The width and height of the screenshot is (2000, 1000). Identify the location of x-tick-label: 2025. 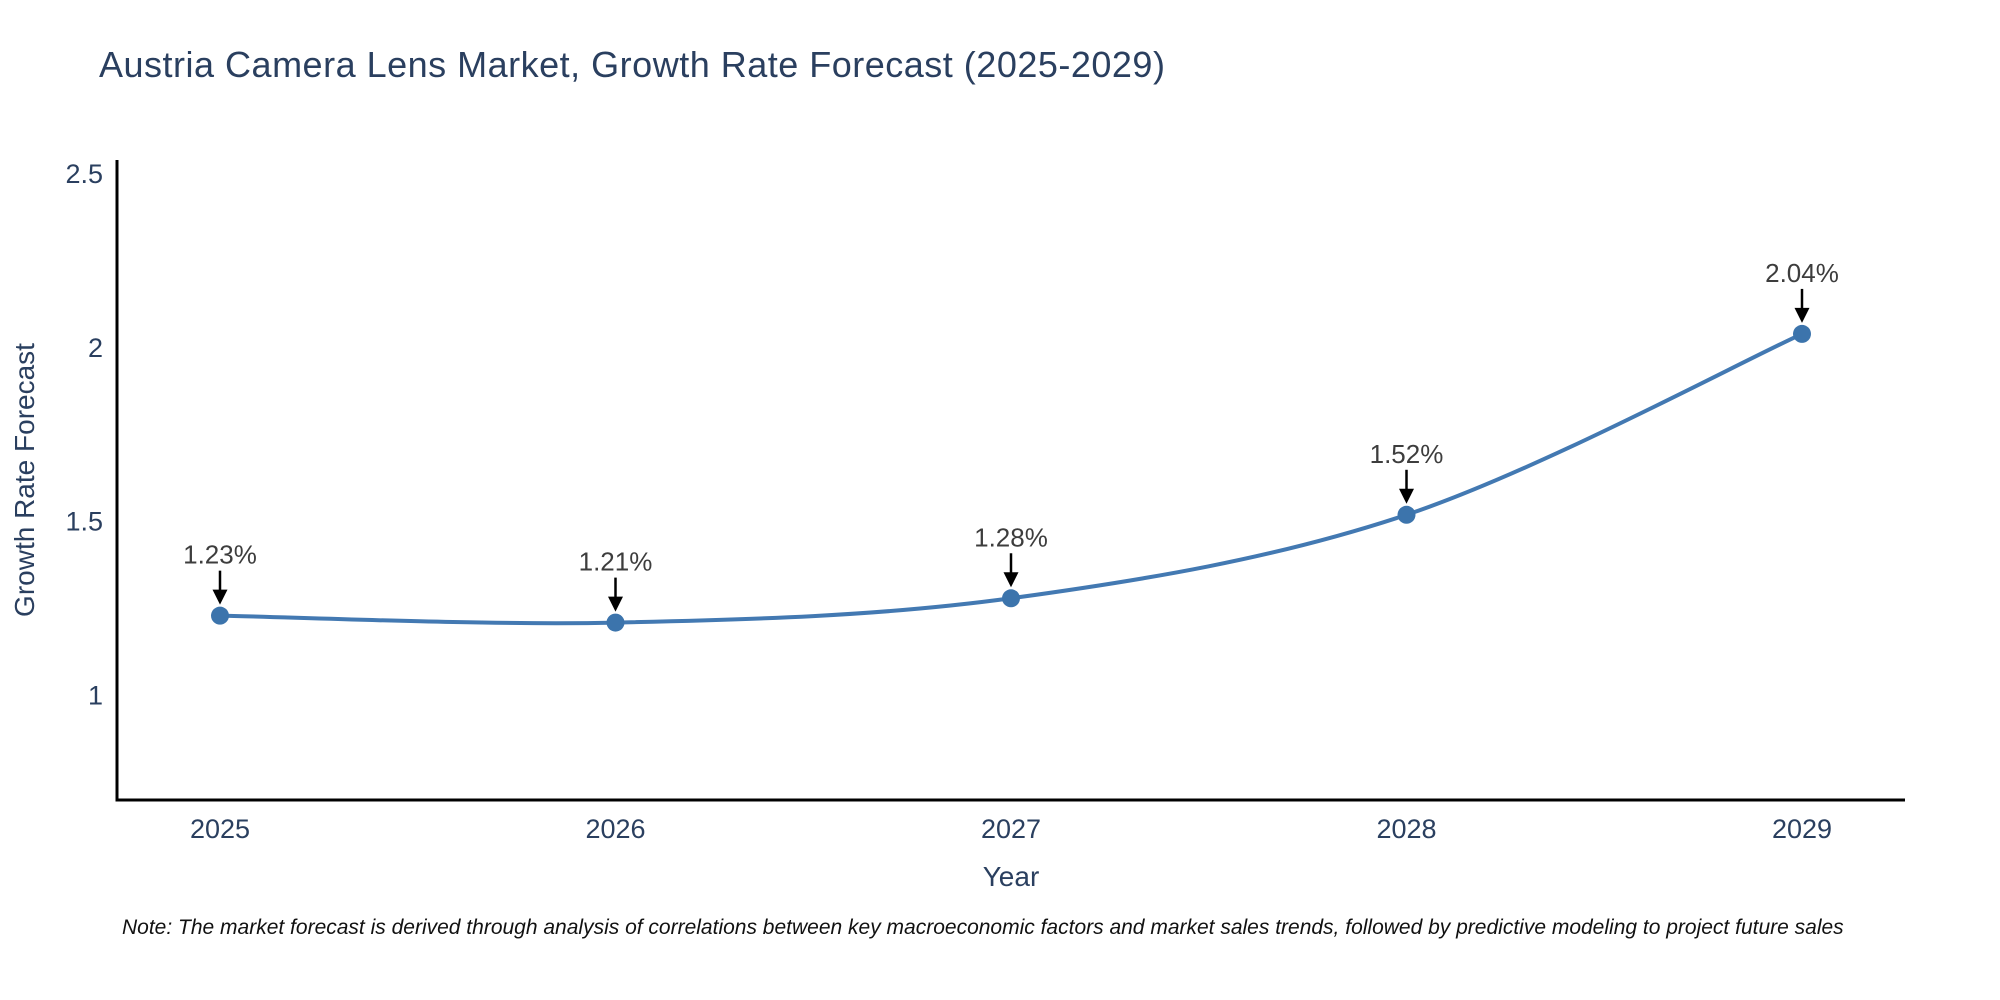
(220, 829).